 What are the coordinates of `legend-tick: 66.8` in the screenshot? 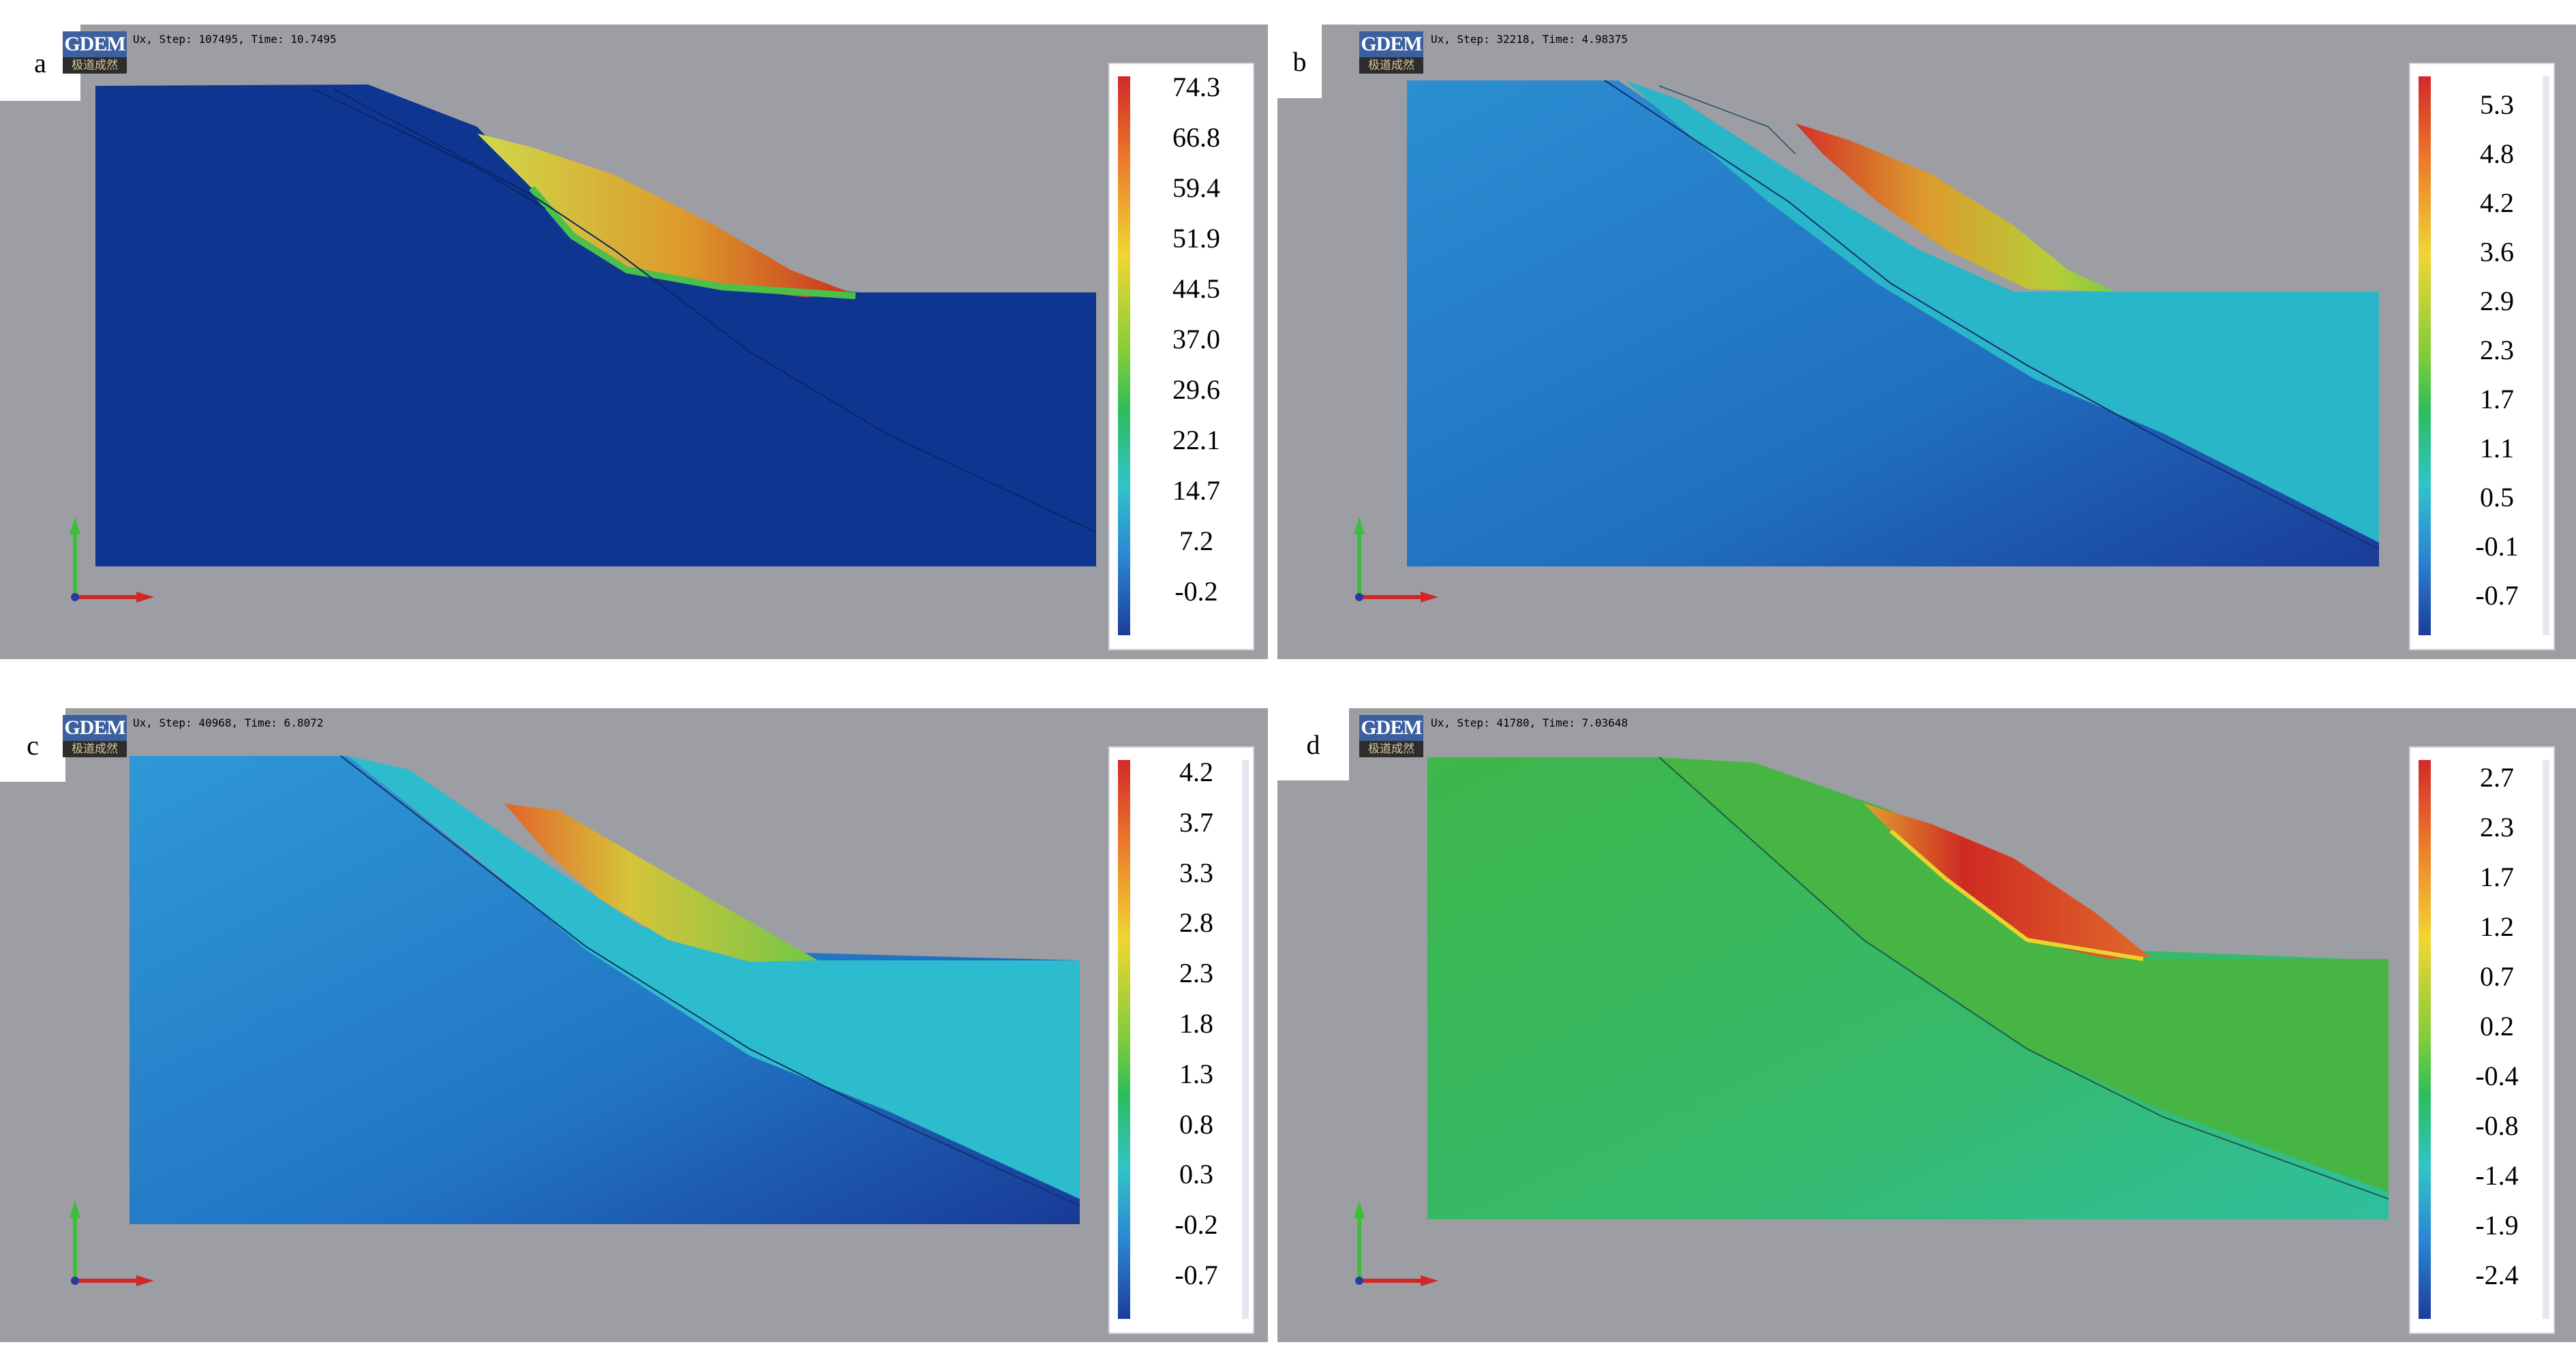 It's located at (1196, 137).